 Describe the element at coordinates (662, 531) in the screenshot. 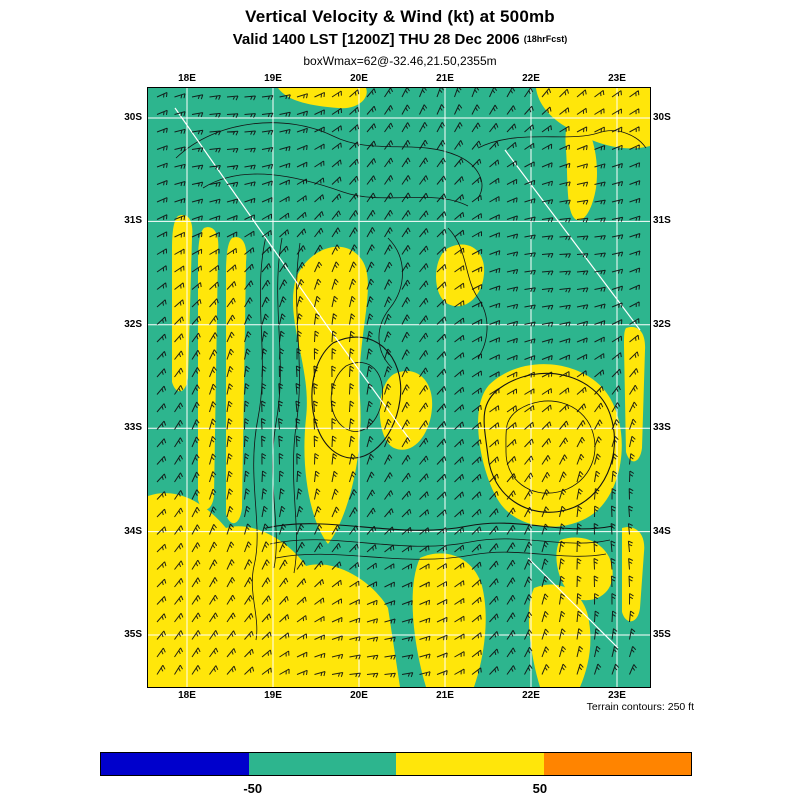

I see `y-tick-right: 34S` at that location.